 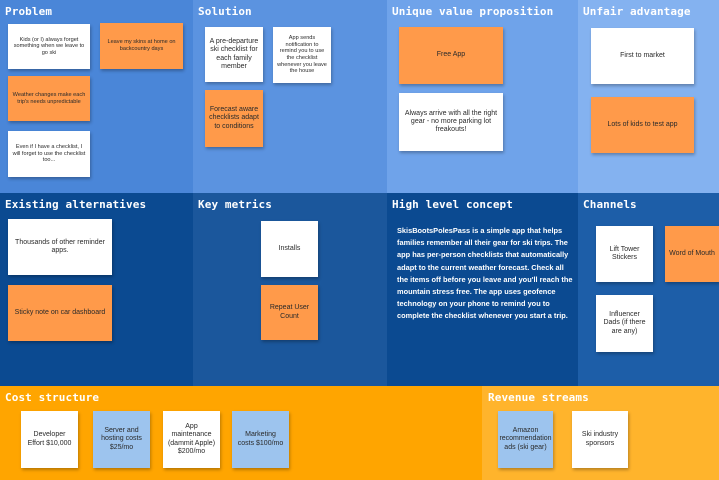 I want to click on section-title: Existing alternatives, so click(x=76, y=204).